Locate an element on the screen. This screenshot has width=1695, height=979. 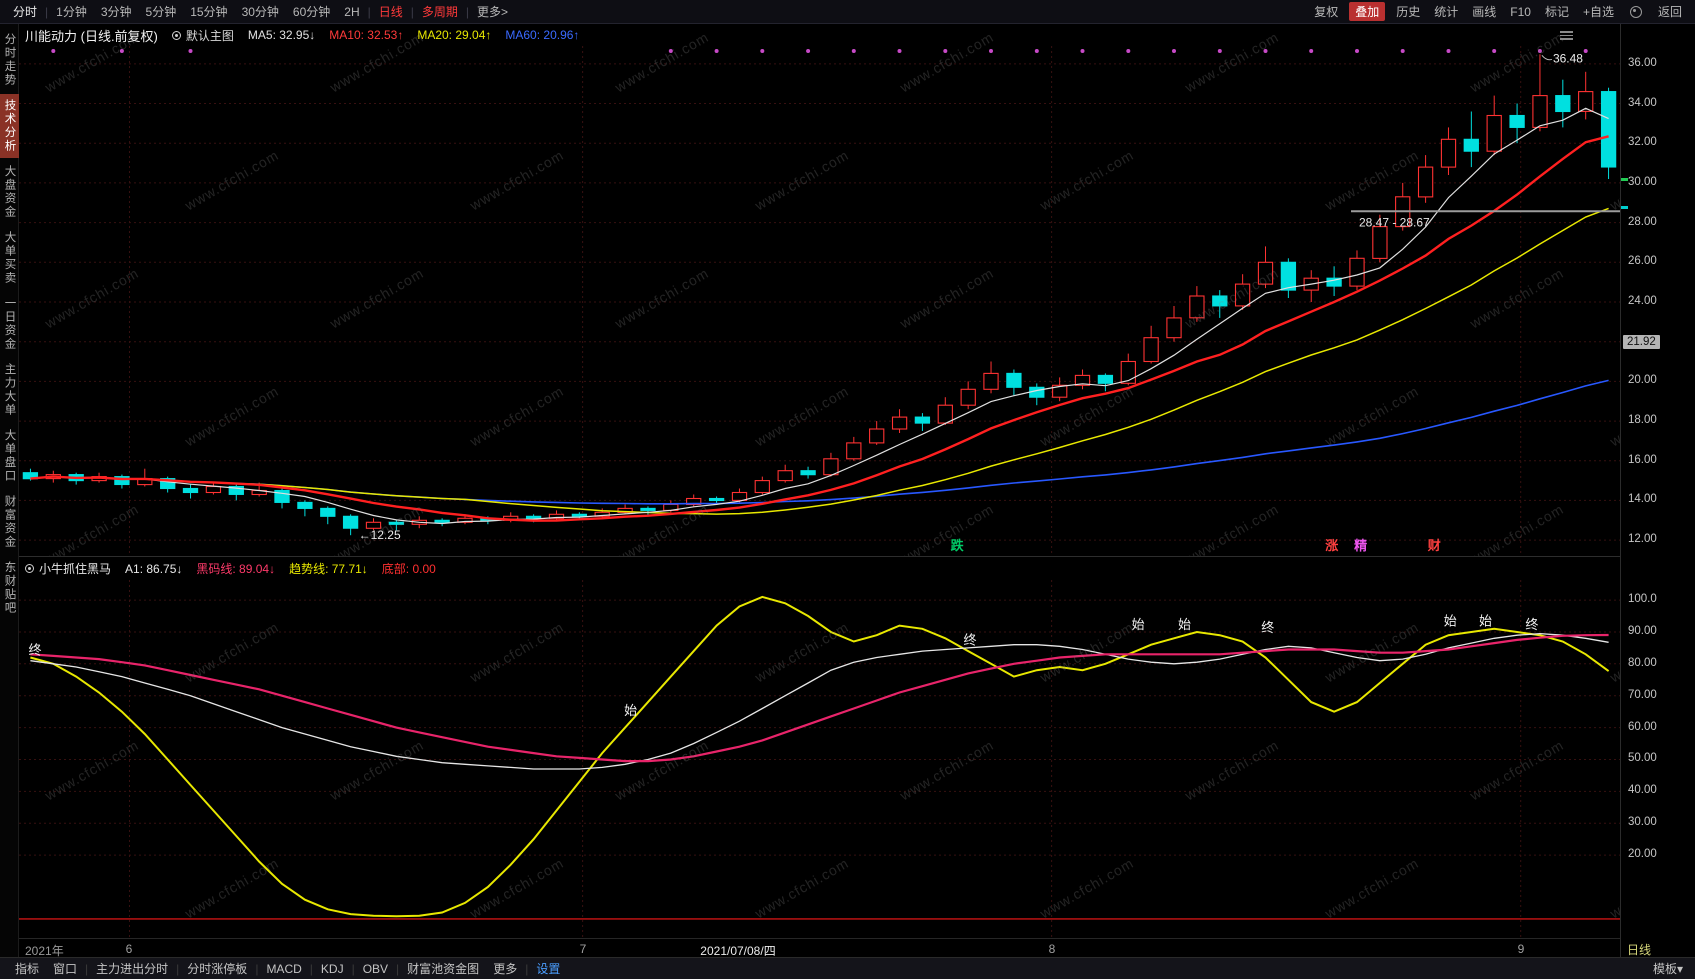
price-tick-label: 26.00 is located at coordinates (1642, 261).